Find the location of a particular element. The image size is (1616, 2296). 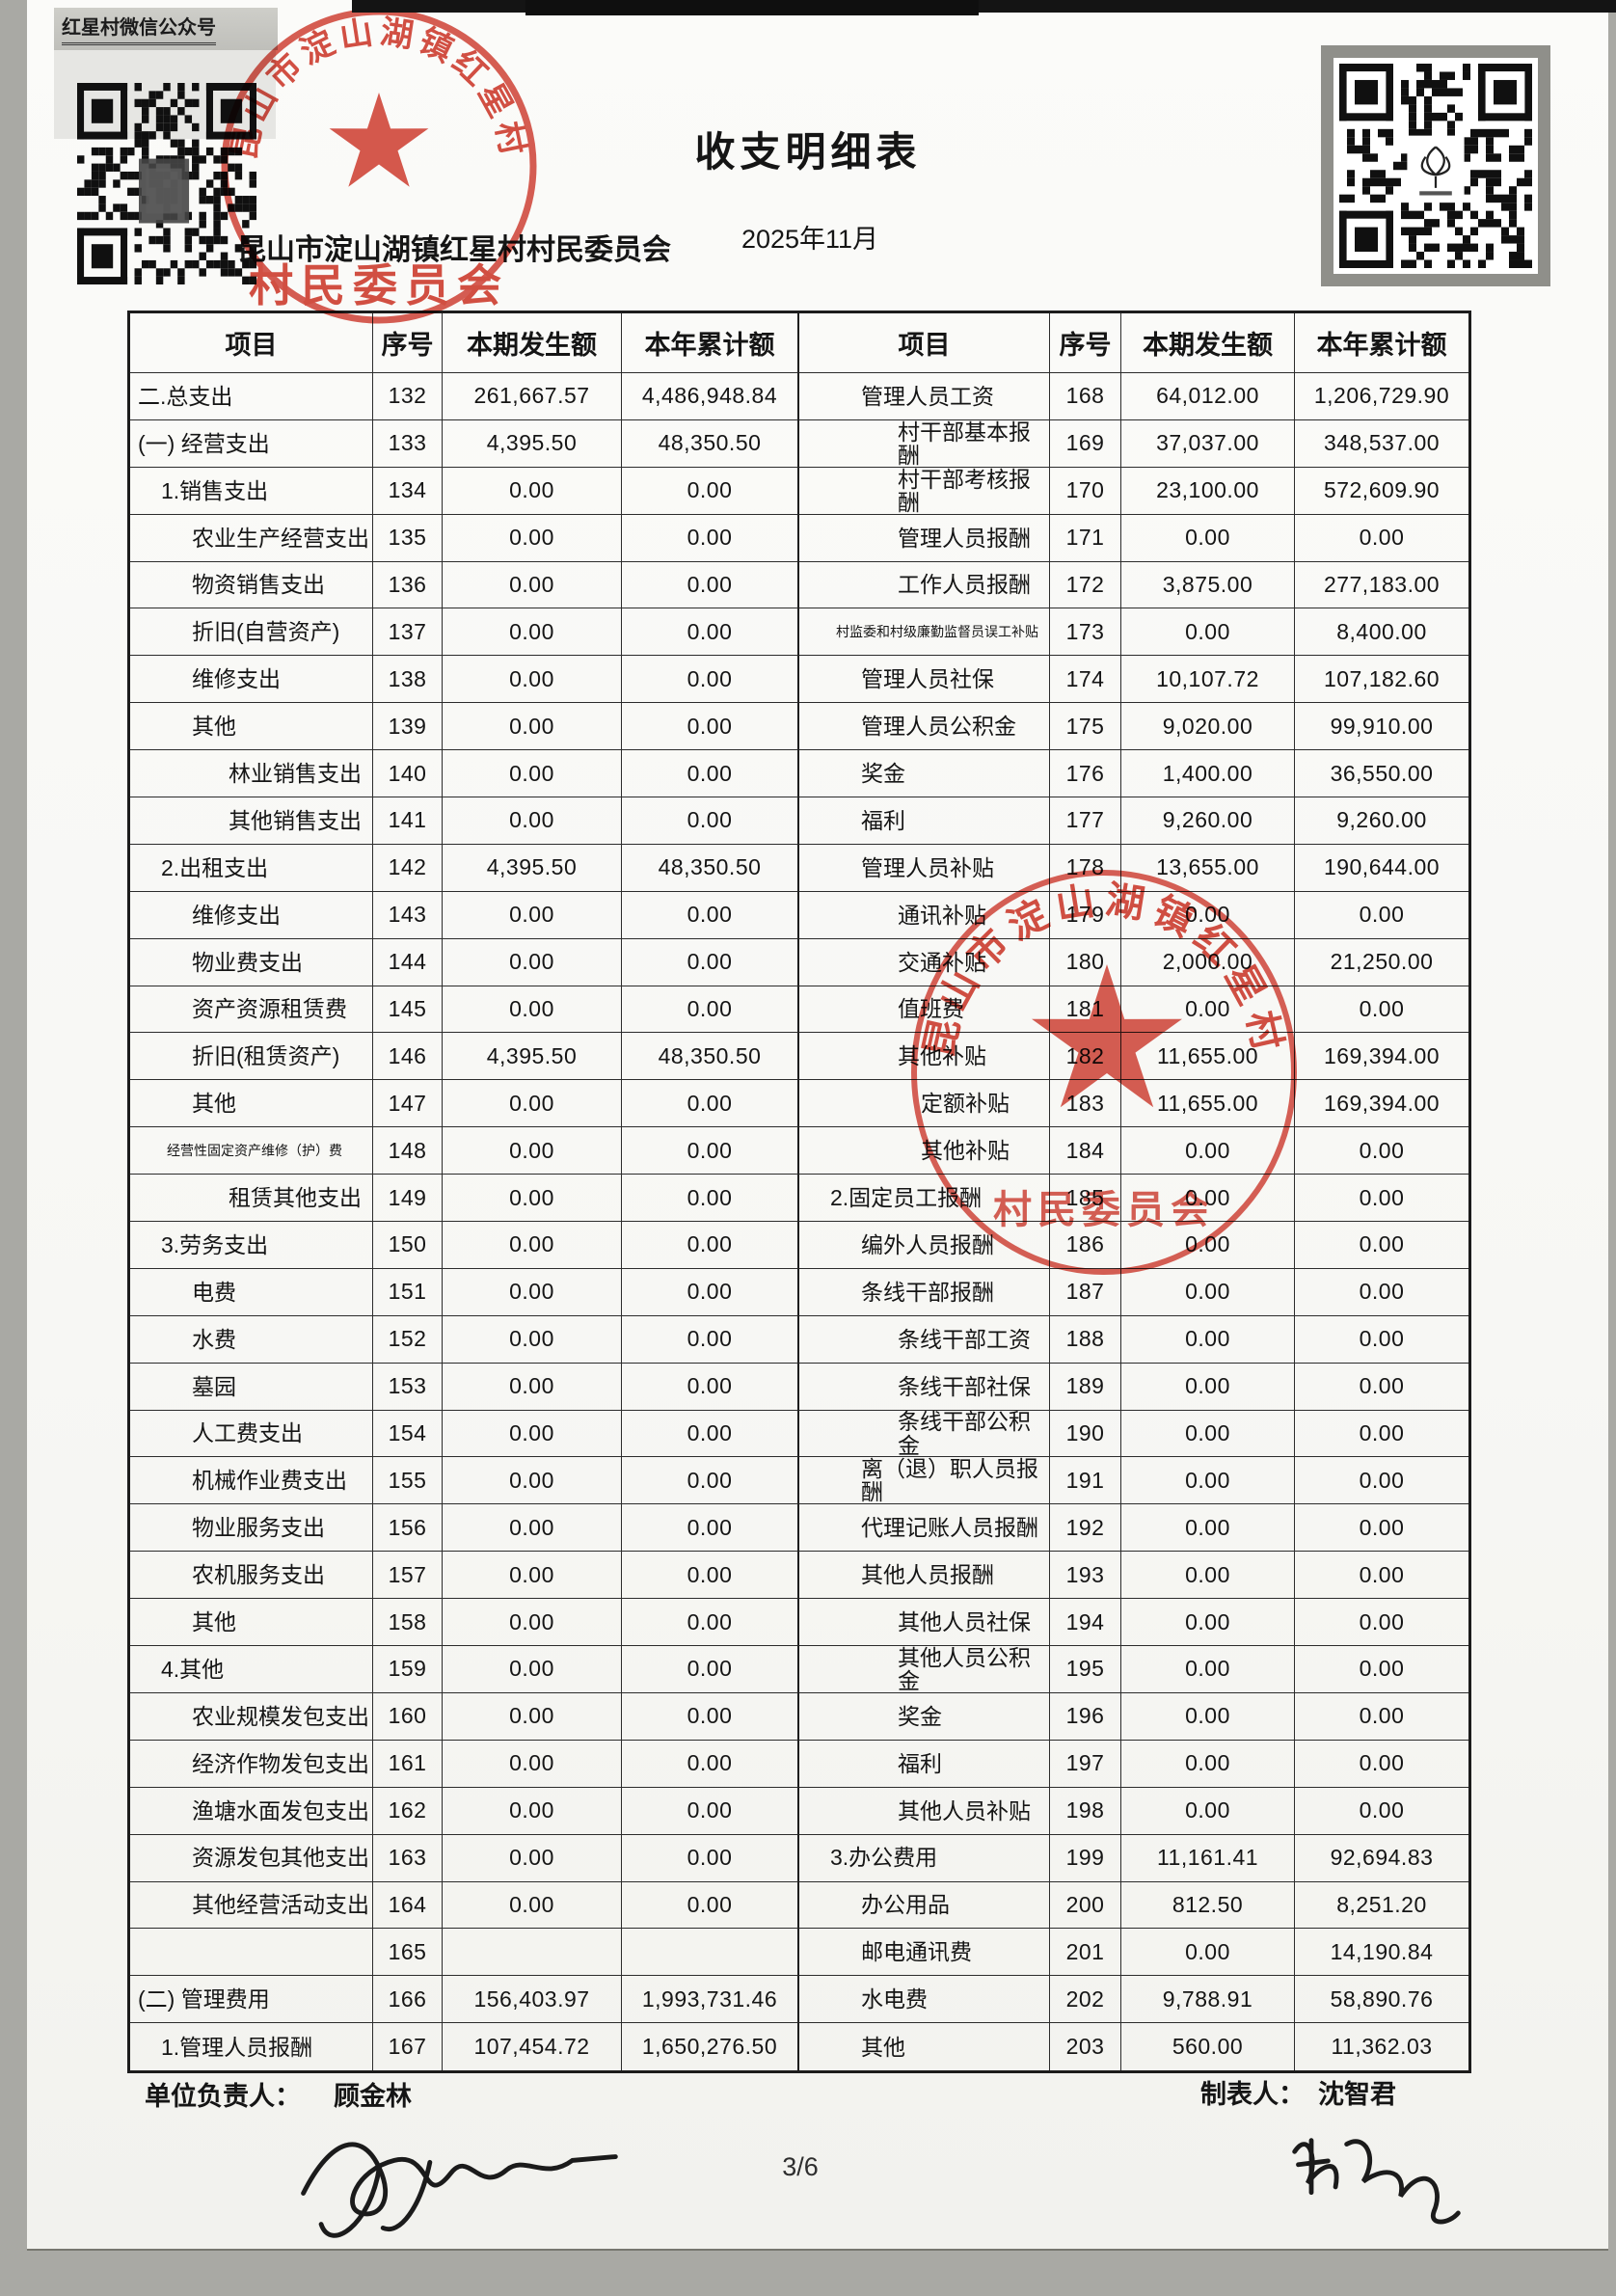

row-seq: 156 is located at coordinates (408, 1528).